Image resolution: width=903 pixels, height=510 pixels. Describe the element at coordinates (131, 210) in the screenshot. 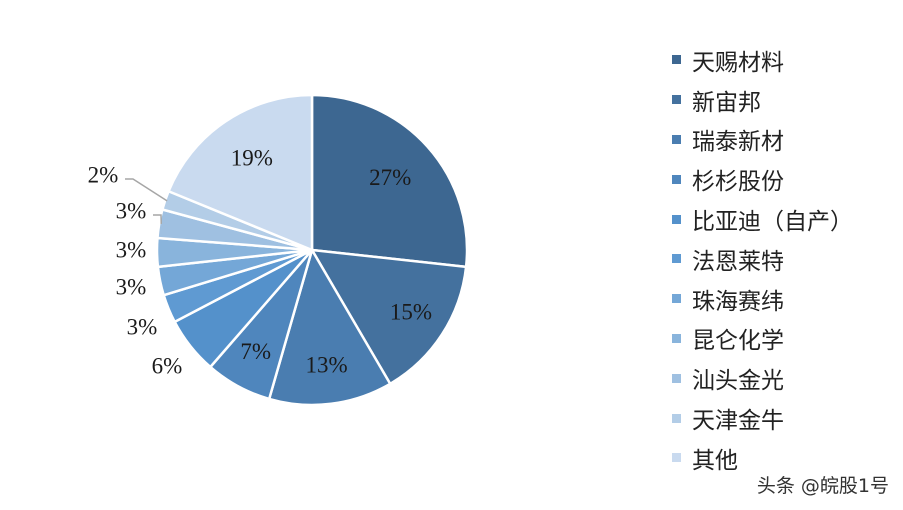

I see `slice-label-9: 3%` at that location.